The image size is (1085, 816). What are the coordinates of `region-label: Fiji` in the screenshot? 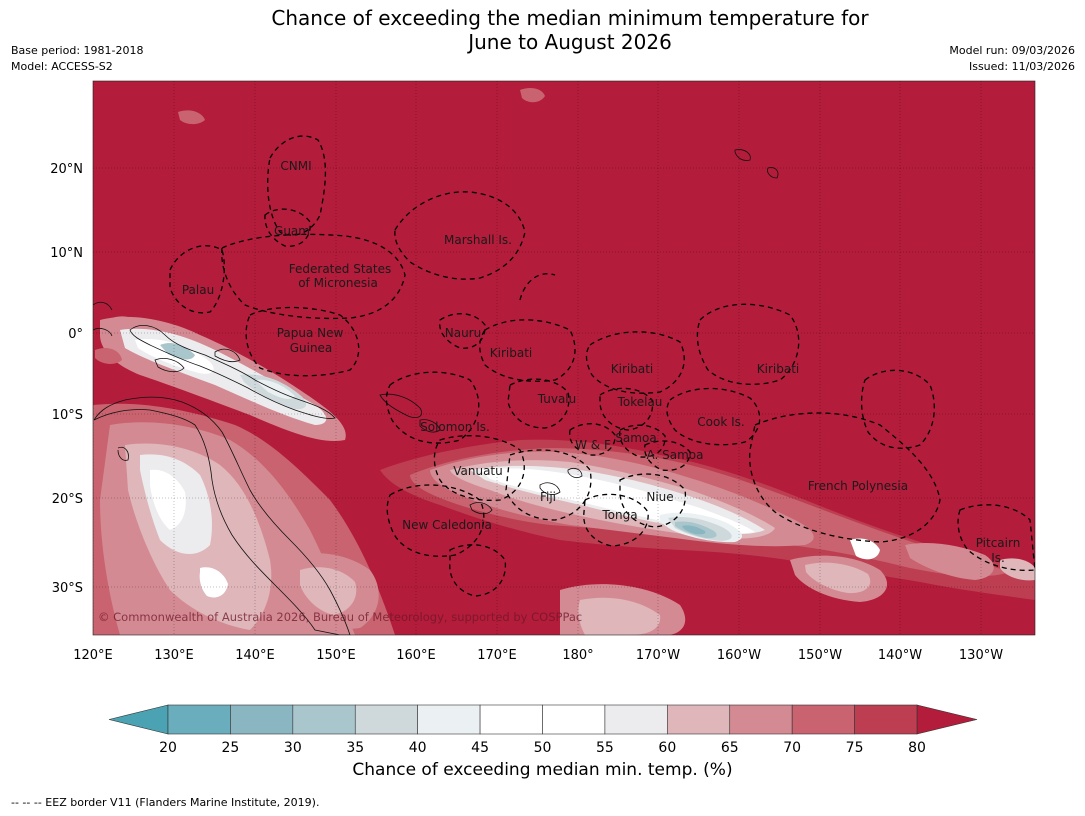 It's located at (548, 497).